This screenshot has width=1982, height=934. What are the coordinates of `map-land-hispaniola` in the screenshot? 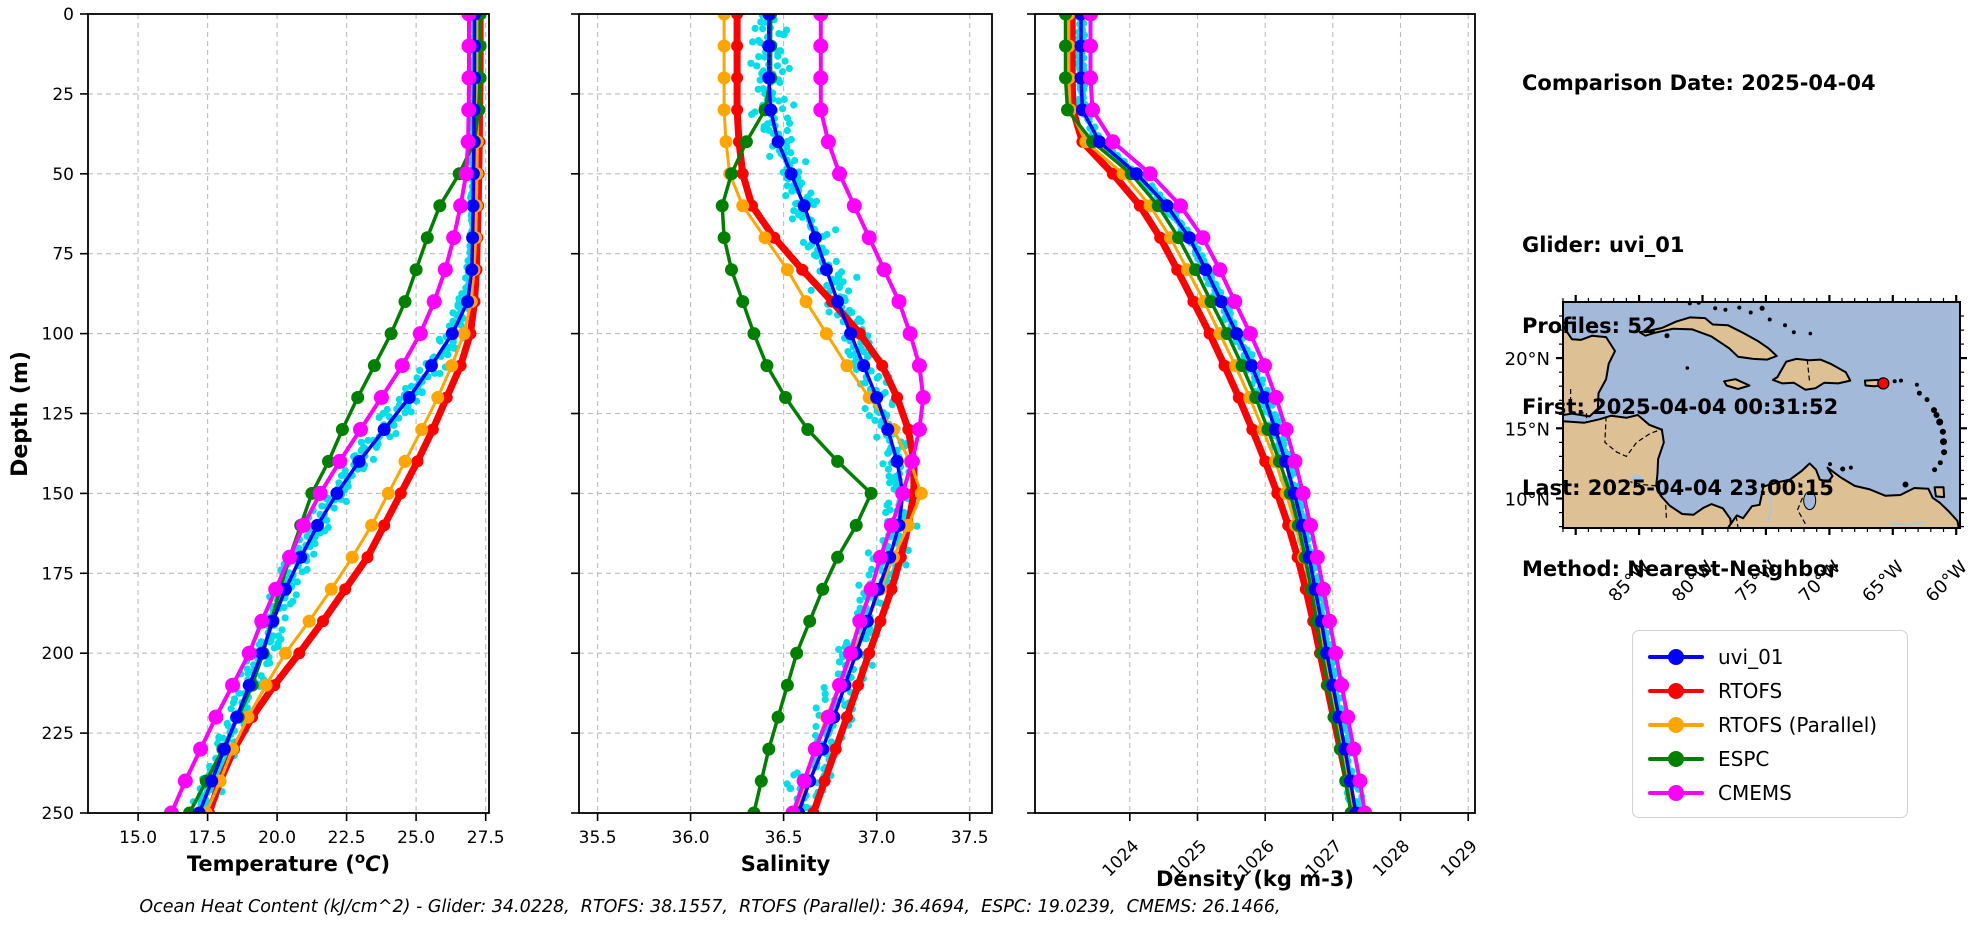 It's located at (1811, 374).